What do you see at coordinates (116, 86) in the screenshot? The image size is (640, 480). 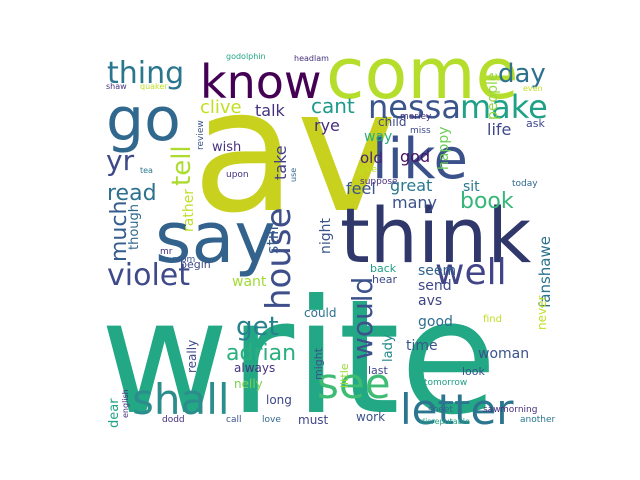 I see `word: shaw` at bounding box center [116, 86].